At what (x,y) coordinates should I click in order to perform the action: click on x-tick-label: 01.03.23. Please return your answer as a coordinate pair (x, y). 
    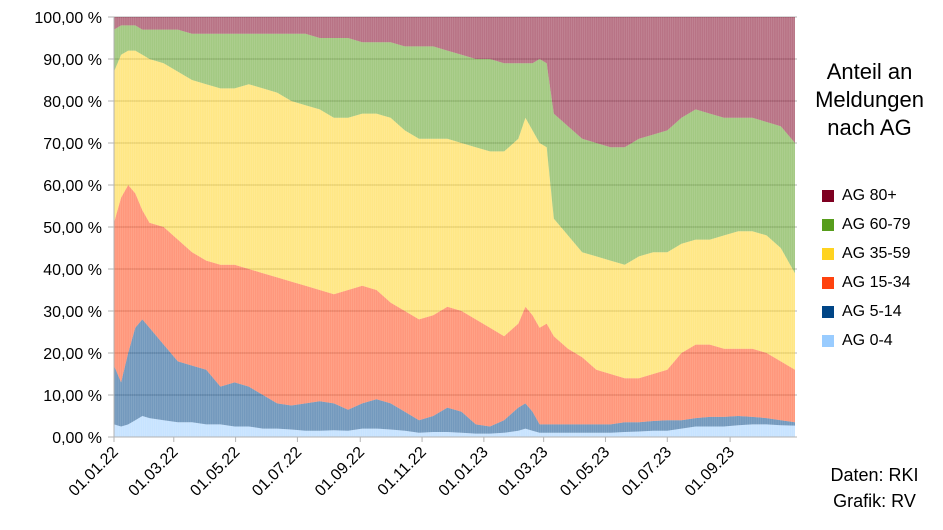
    Looking at the image, I should click on (523, 472).